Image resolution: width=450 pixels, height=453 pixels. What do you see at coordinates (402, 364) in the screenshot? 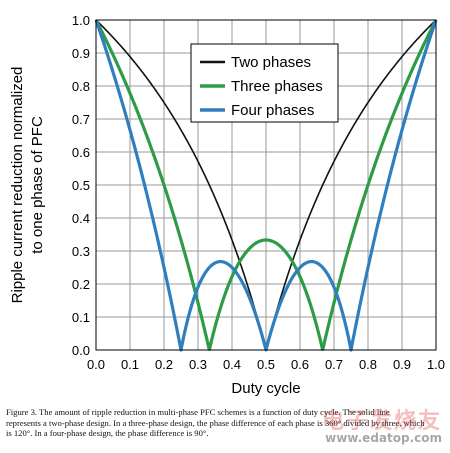
I see `x-tick-label: 0.9` at bounding box center [402, 364].